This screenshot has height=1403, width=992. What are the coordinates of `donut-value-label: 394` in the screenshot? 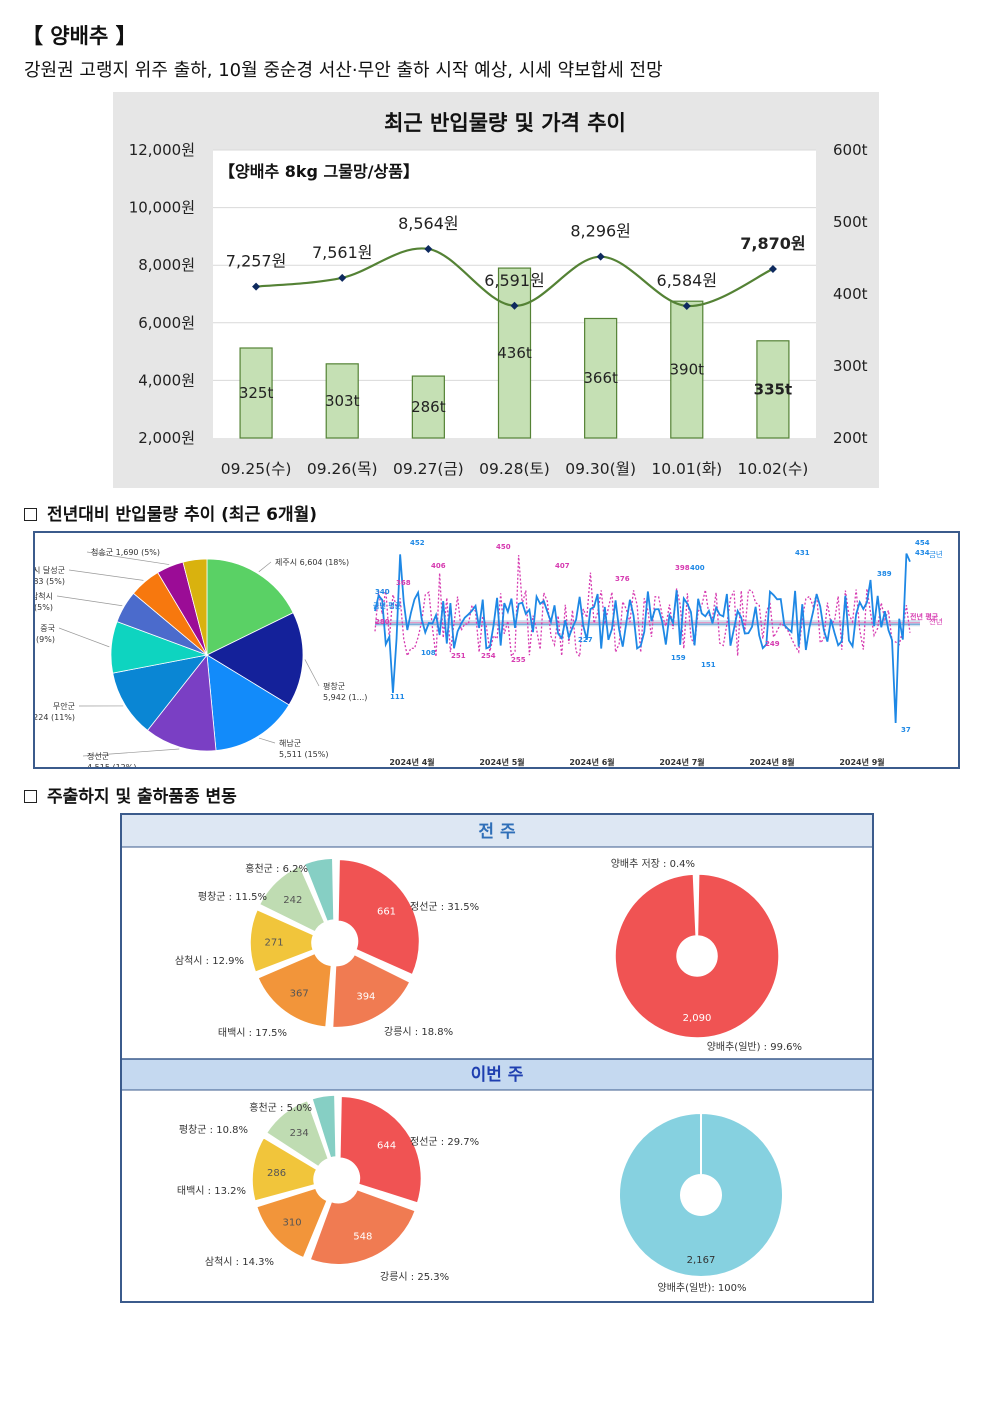 It's located at (365, 997).